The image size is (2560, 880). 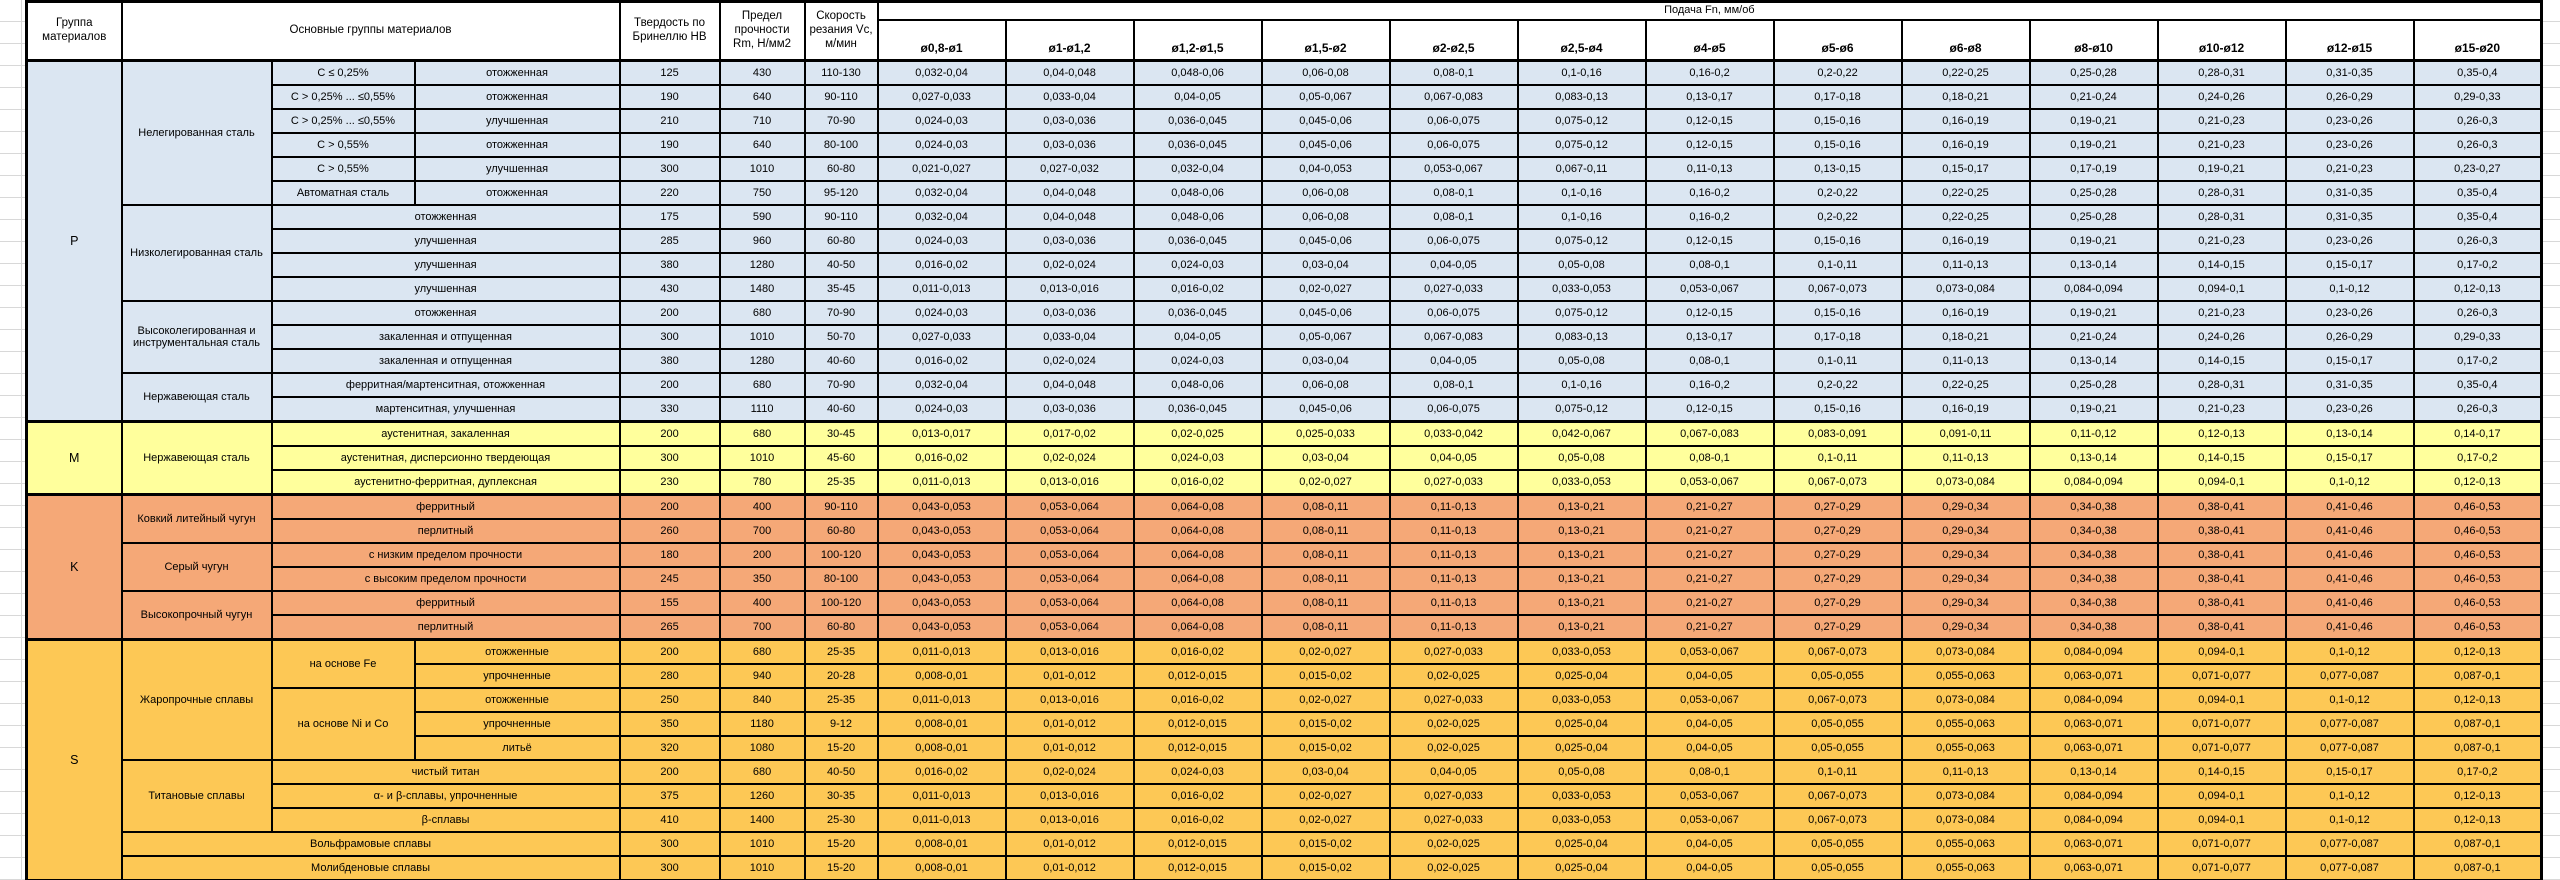 I want to click on hardness-cell: 300, so click(x=669, y=169).